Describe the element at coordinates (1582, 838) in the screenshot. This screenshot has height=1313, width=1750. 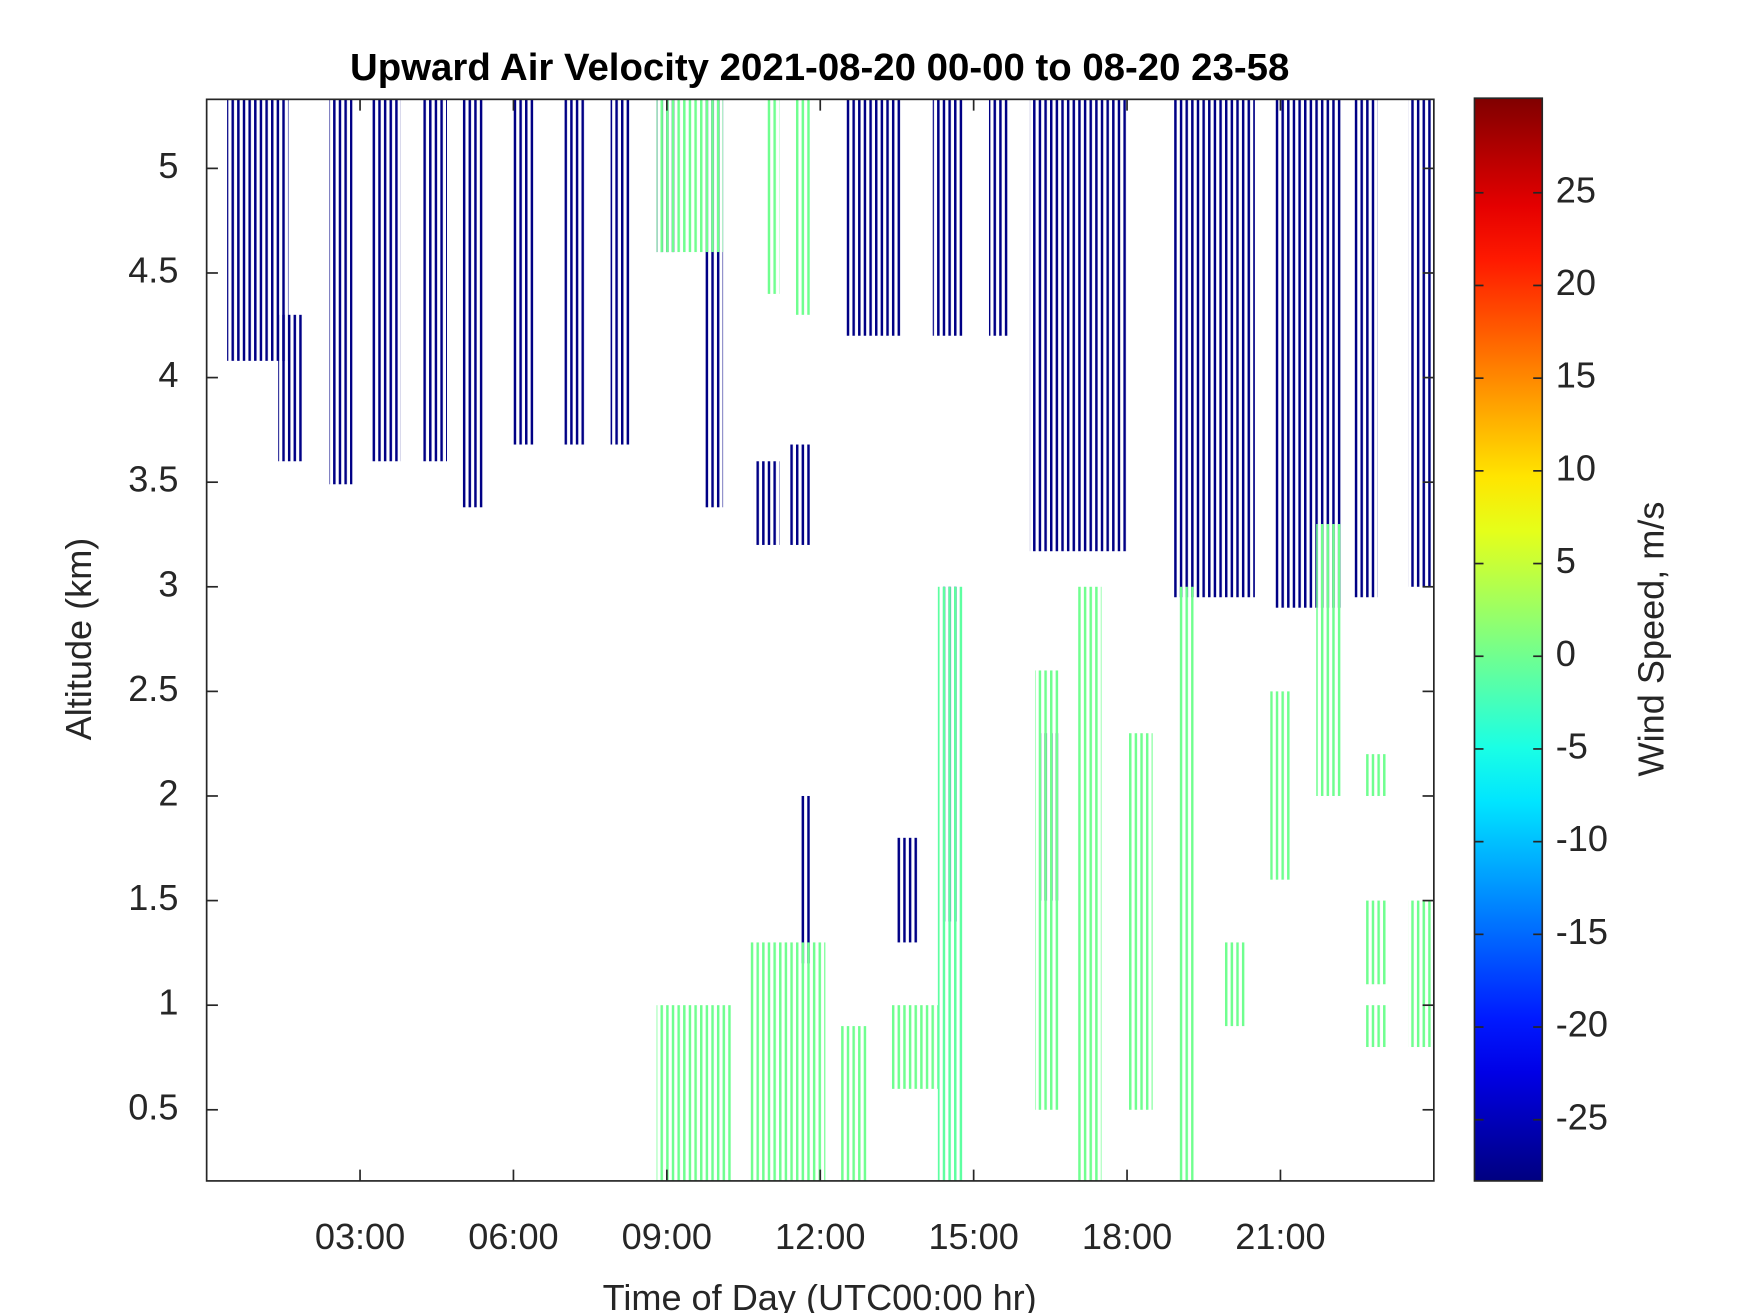
I see `colorbar-tick-label: -10` at that location.